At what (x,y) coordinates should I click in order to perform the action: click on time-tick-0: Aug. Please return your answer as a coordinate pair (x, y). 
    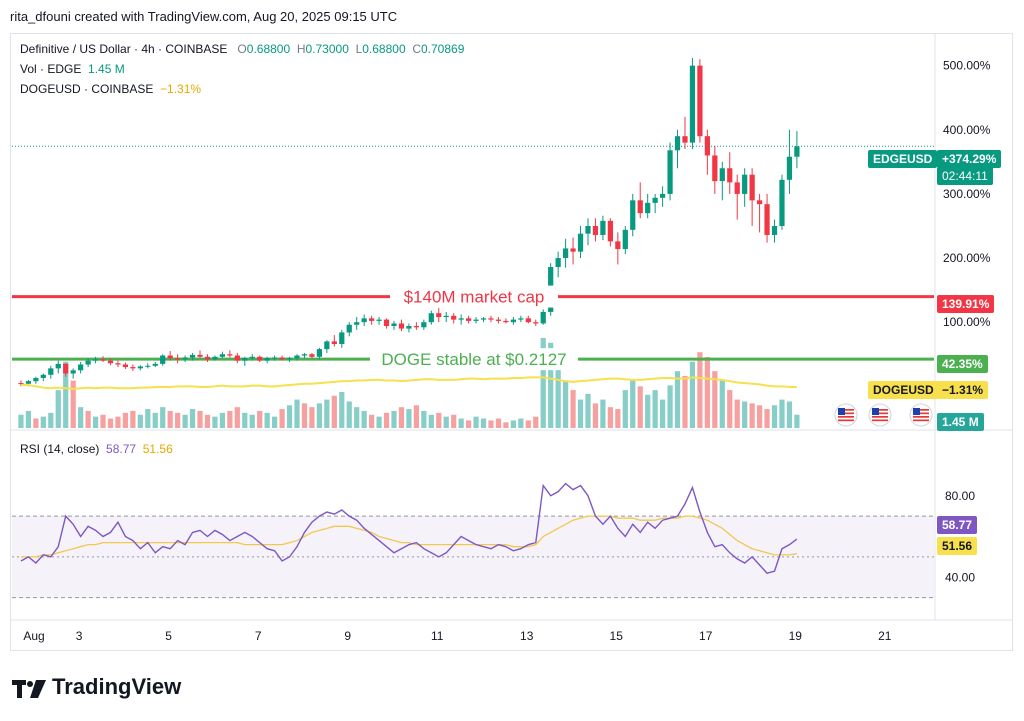
    Looking at the image, I should click on (33, 636).